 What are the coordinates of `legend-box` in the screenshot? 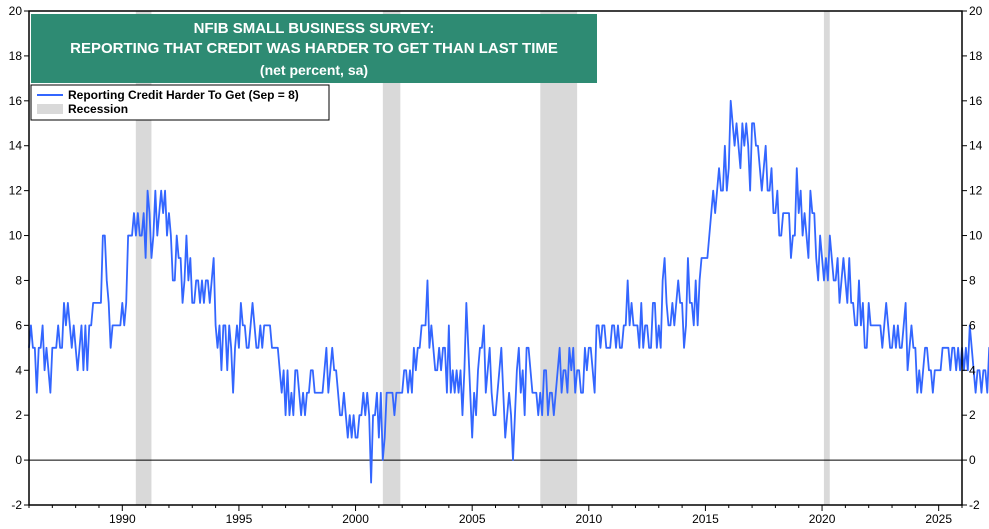 It's located at (180, 102).